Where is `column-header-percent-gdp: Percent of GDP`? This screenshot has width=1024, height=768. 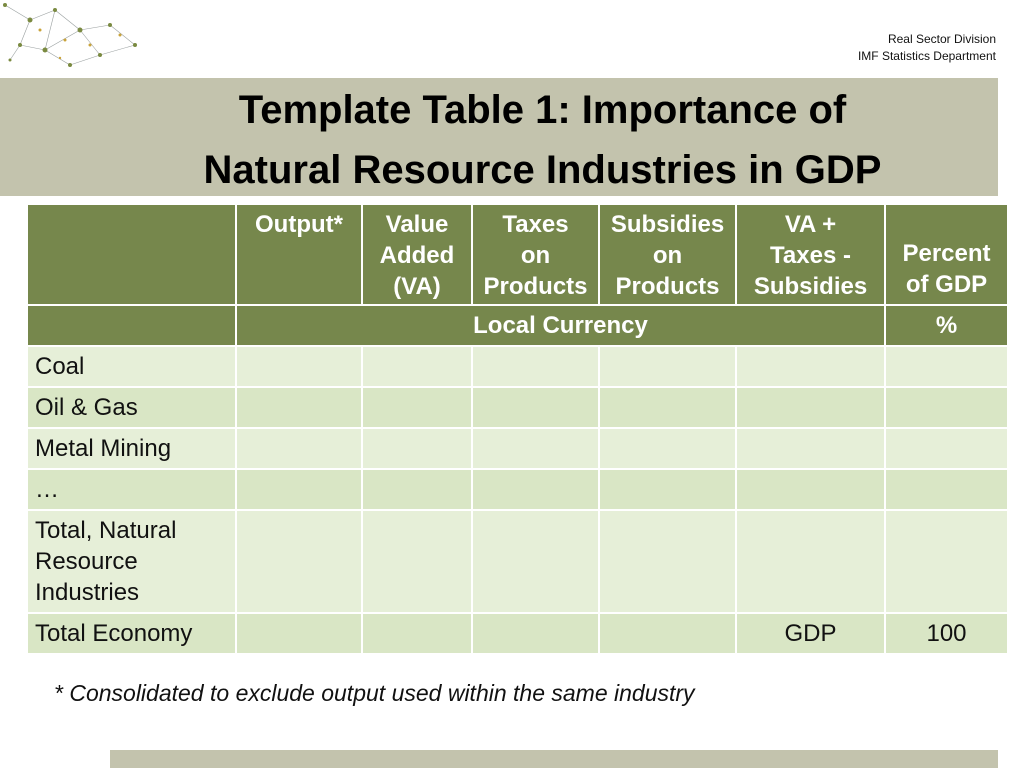
column-header-percent-gdp: Percent of GDP is located at coordinates (946, 254).